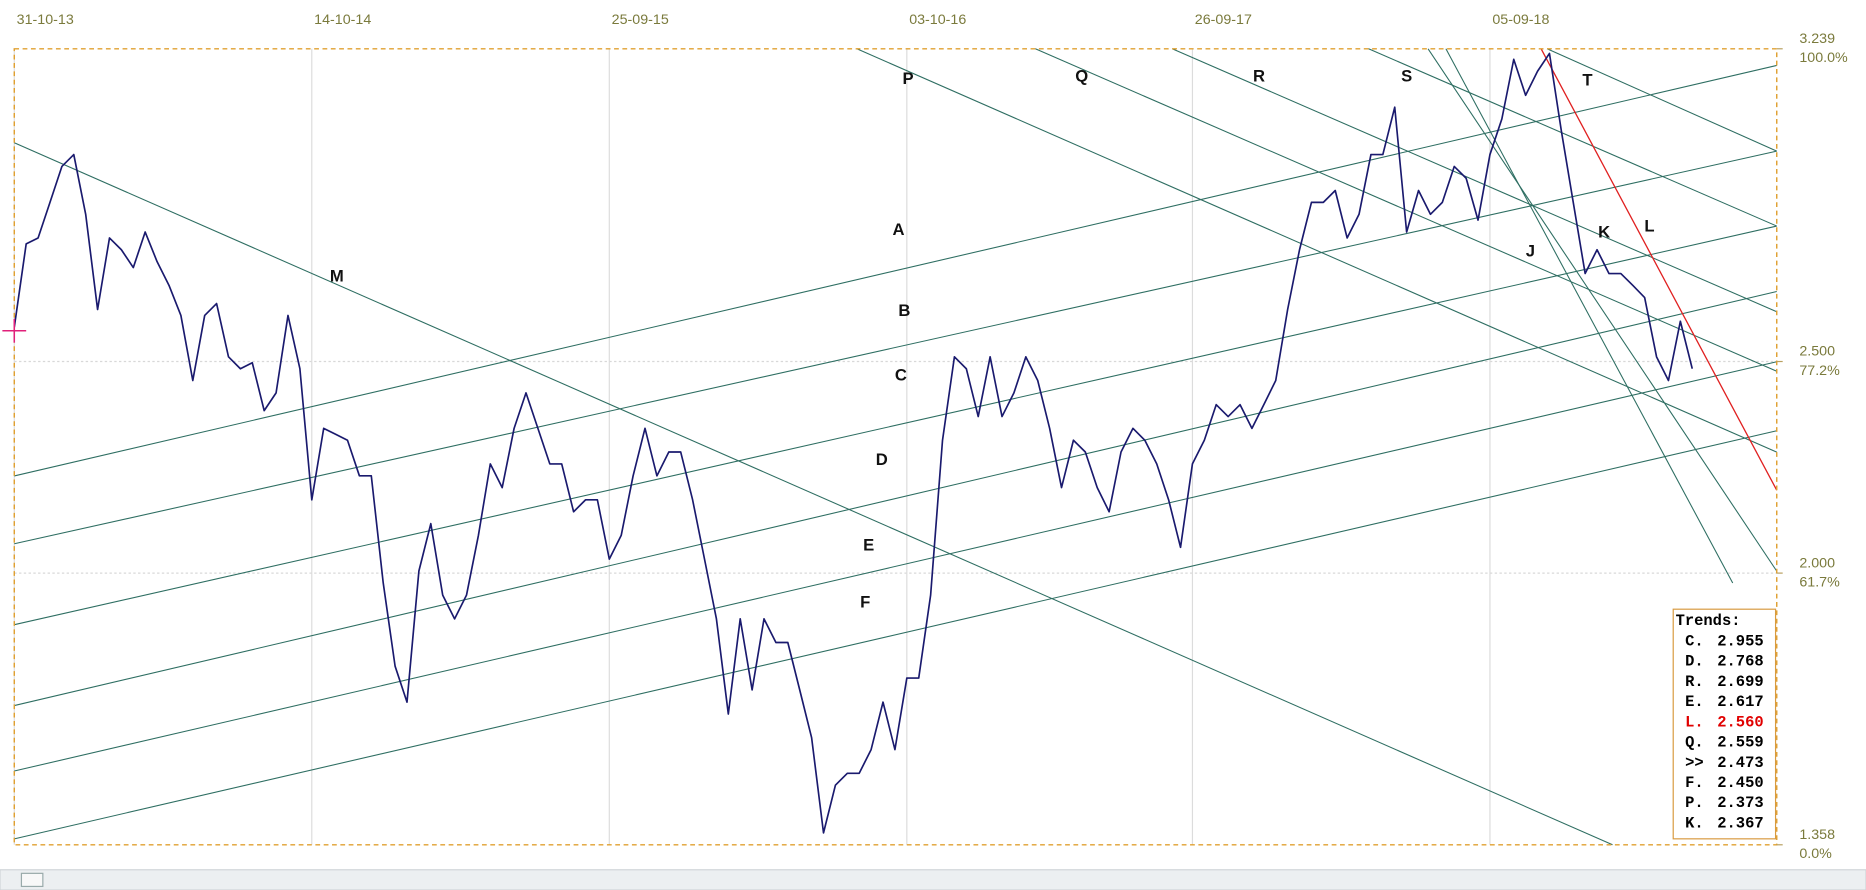  Describe the element at coordinates (1694, 722) in the screenshot. I see `trend-name: L.` at that location.